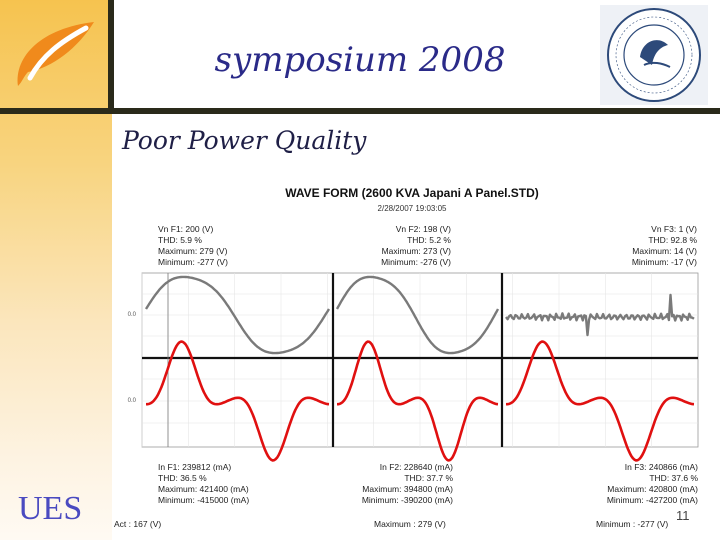 Image resolution: width=720 pixels, height=540 pixels. What do you see at coordinates (600, 315) in the screenshot?
I see `voltage-trace-f3` at bounding box center [600, 315].